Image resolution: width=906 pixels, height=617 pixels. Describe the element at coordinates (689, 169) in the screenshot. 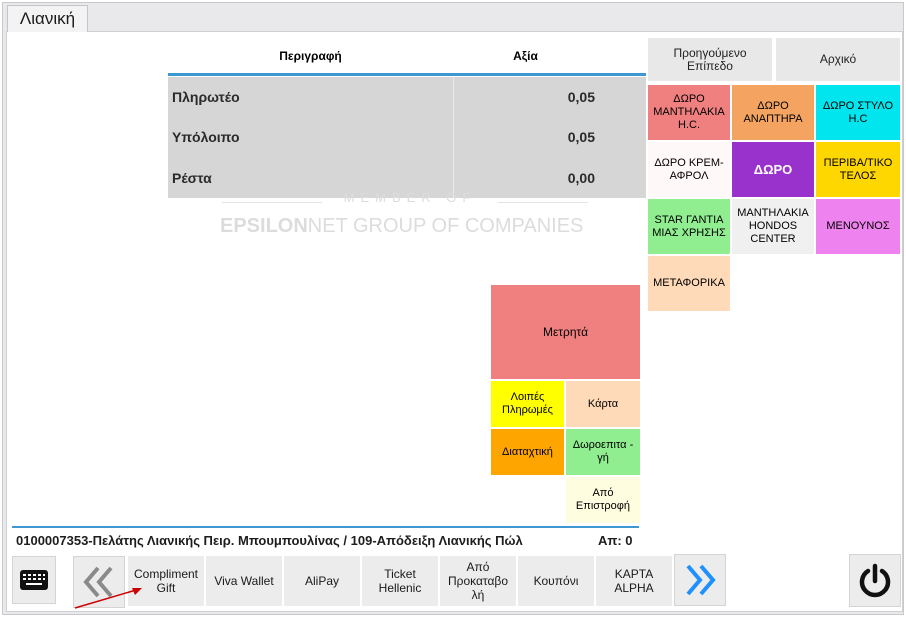

I see `category-gift-cream-foam: ΔΩΡΟ ΚΡΕΜ-ΑΦΡΟΛ` at that location.